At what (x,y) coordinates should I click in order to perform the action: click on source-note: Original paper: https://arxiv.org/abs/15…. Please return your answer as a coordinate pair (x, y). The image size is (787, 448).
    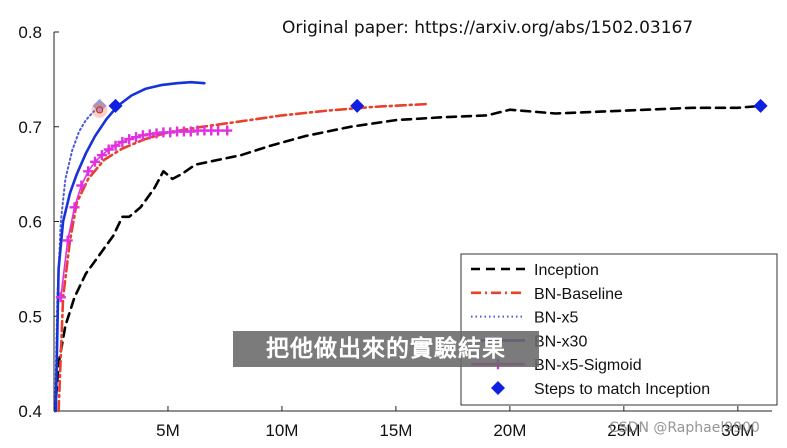
    Looking at the image, I should click on (487, 28).